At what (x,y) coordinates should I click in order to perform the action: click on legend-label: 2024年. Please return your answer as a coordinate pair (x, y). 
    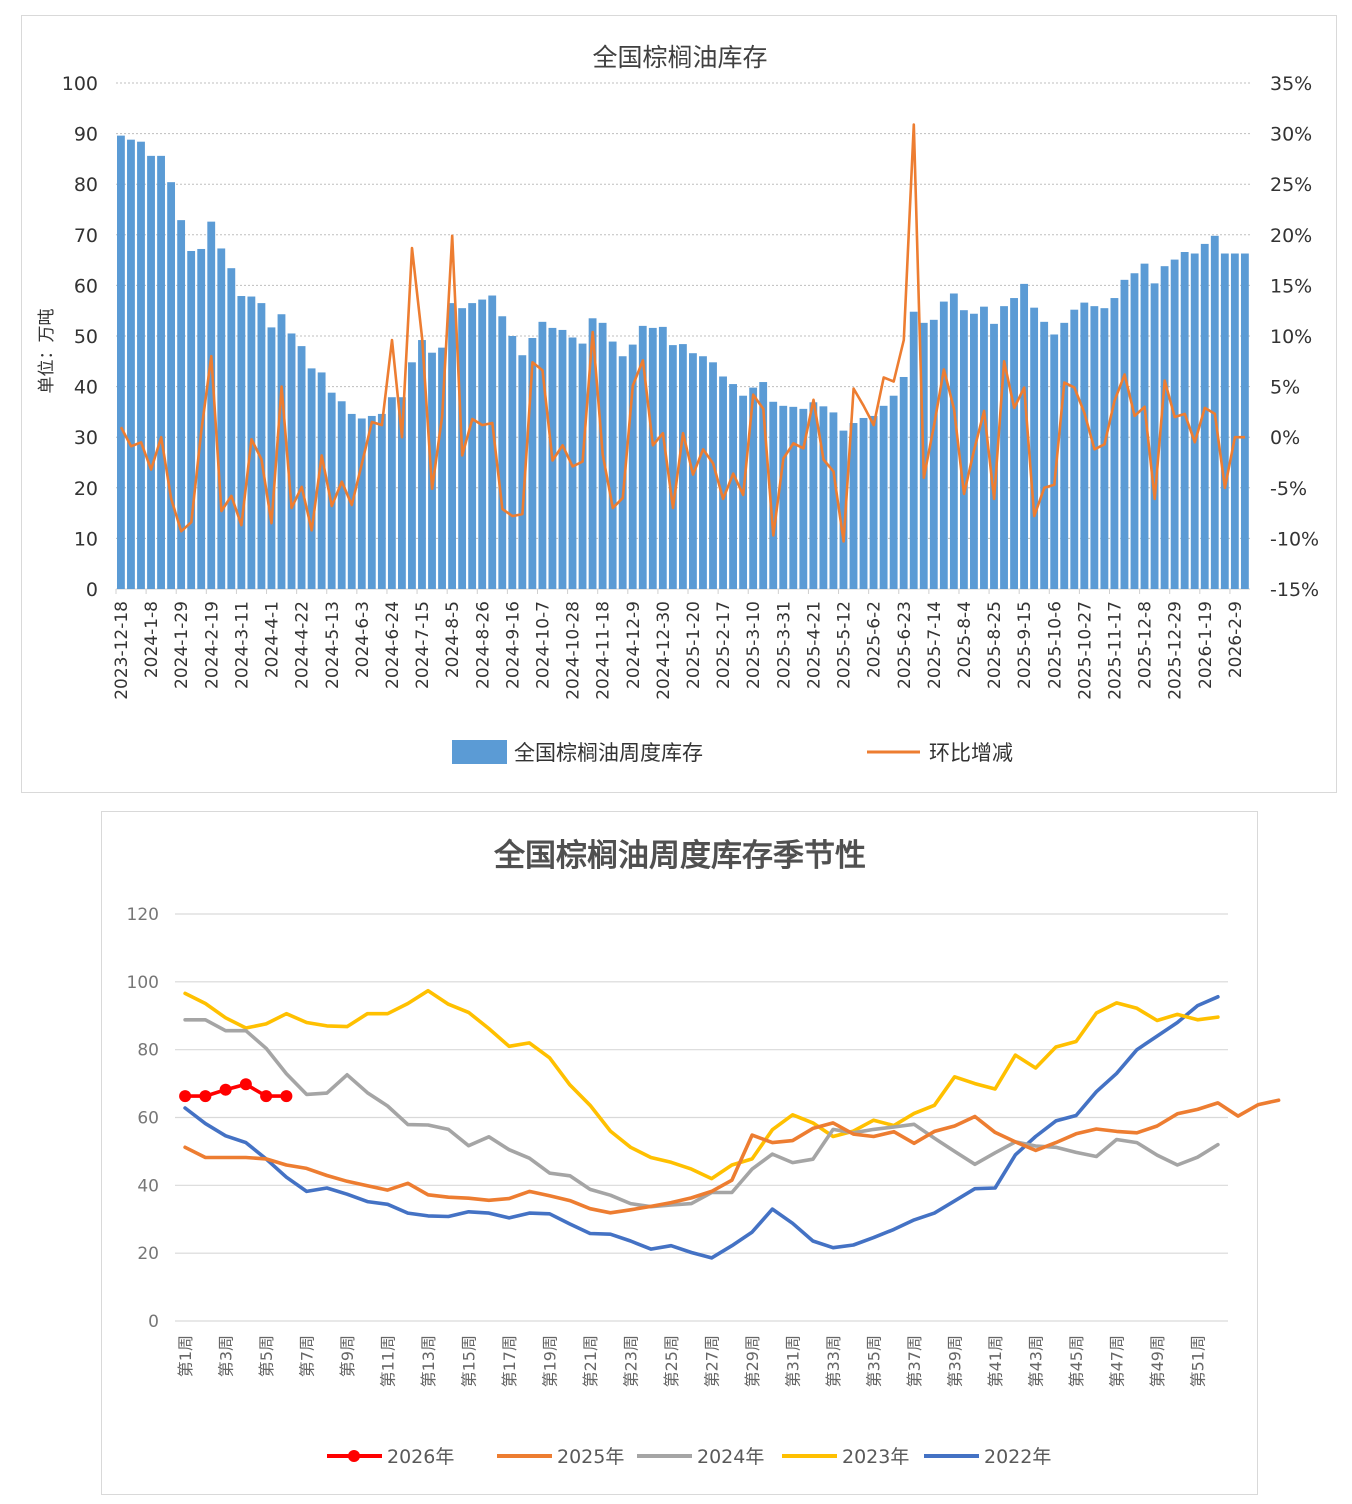
    Looking at the image, I should click on (730, 1457).